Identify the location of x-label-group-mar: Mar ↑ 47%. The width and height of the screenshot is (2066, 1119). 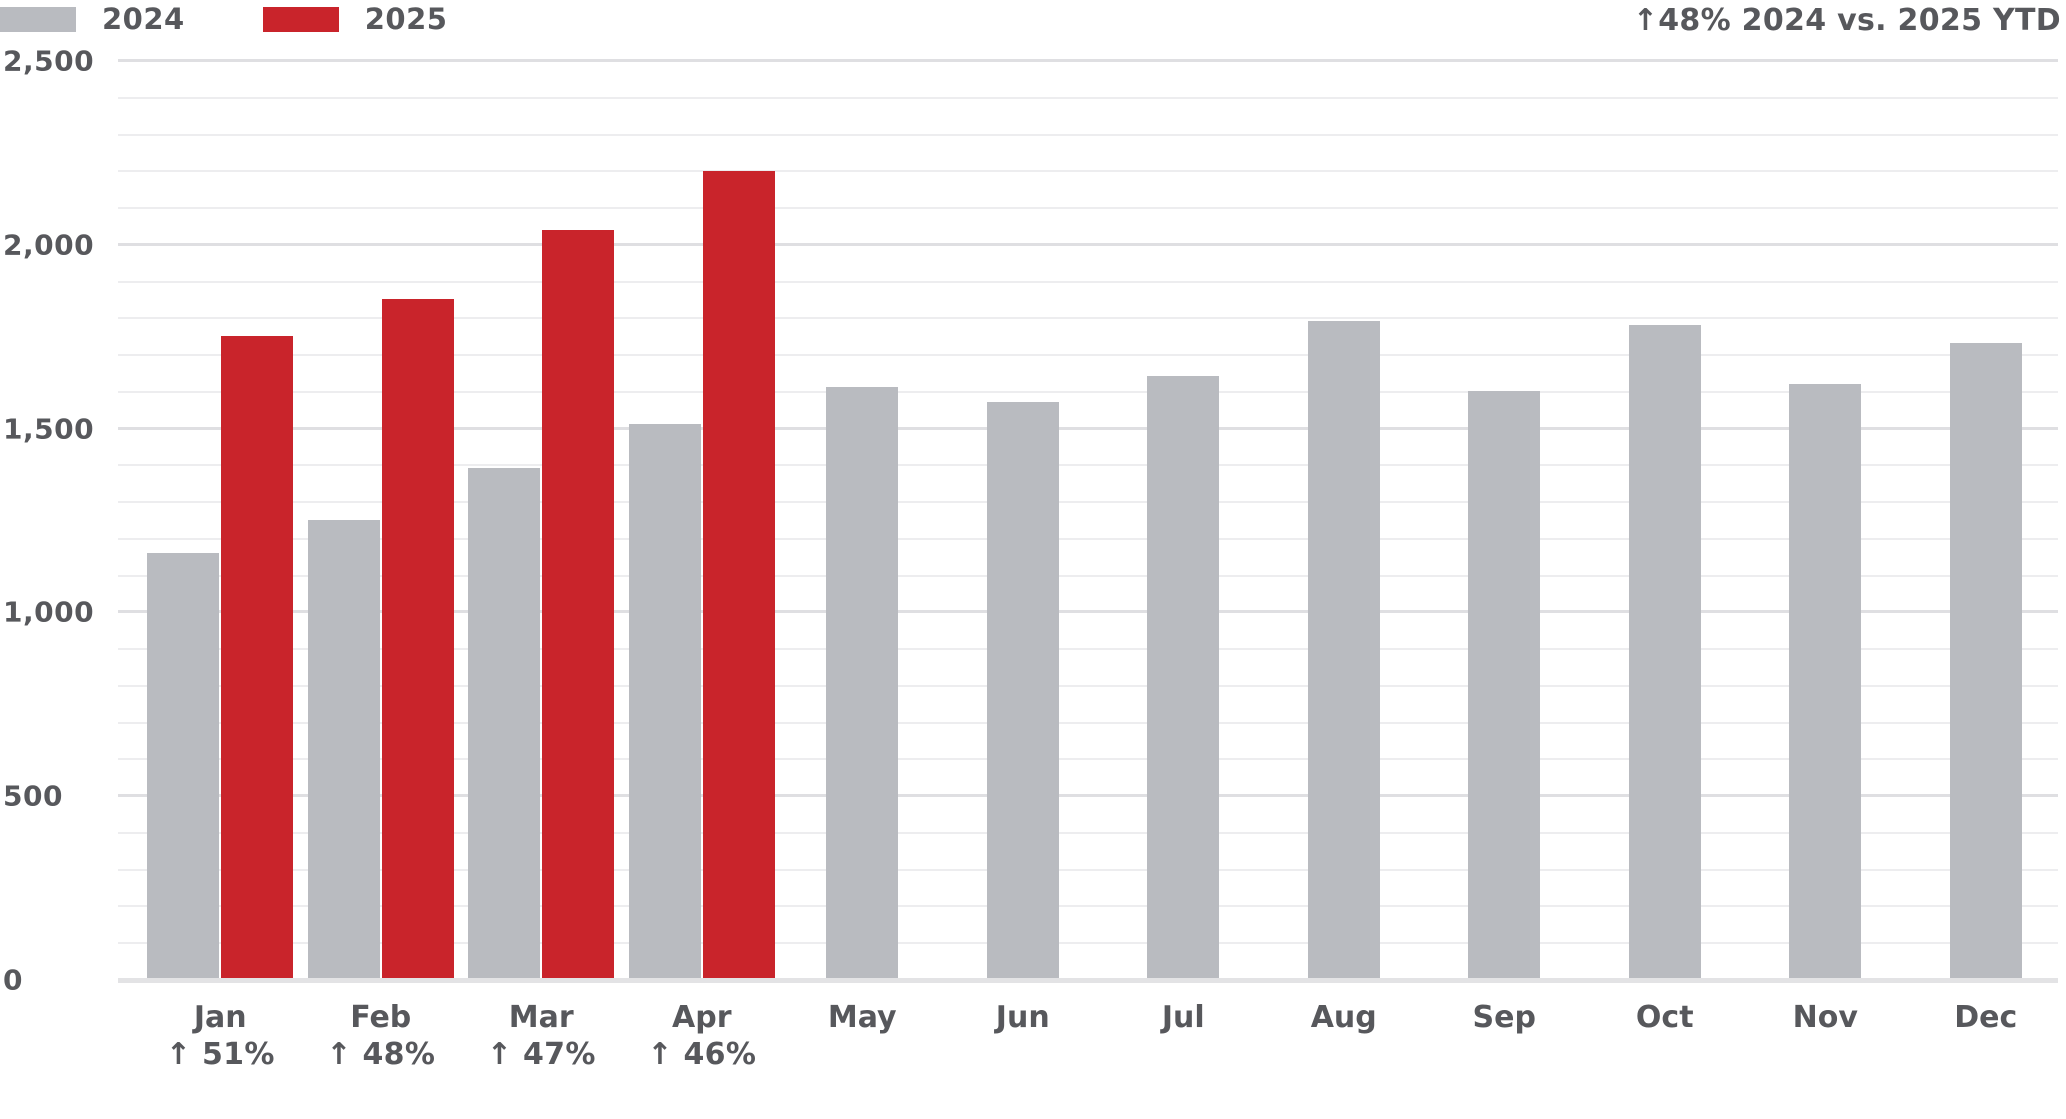
(541, 1036).